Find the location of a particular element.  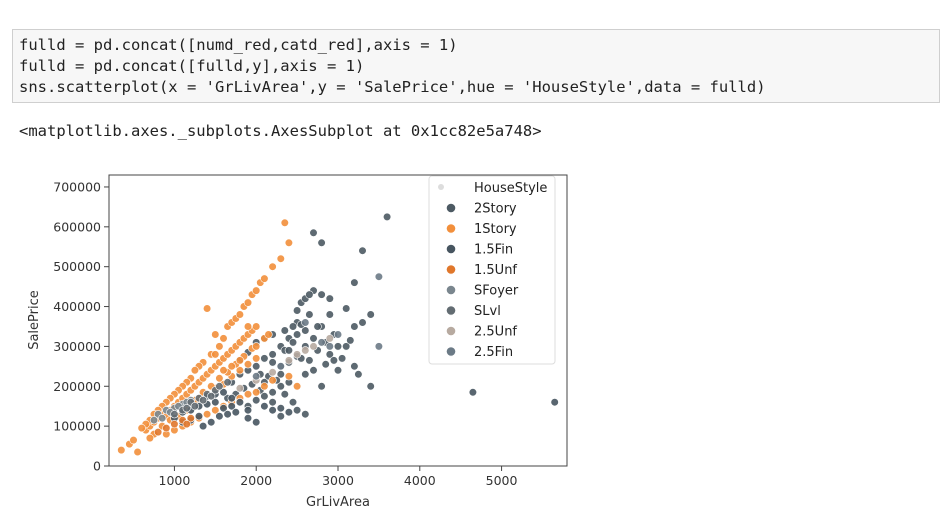

x-tick-label: 4000 is located at coordinates (420, 480).